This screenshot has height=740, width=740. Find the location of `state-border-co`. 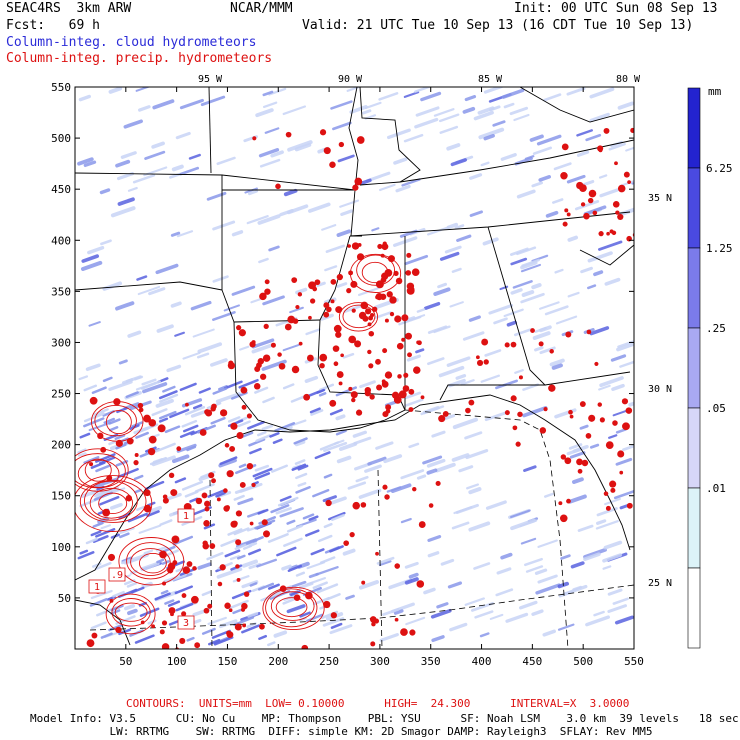

state-border-co is located at coordinates (210, 130).